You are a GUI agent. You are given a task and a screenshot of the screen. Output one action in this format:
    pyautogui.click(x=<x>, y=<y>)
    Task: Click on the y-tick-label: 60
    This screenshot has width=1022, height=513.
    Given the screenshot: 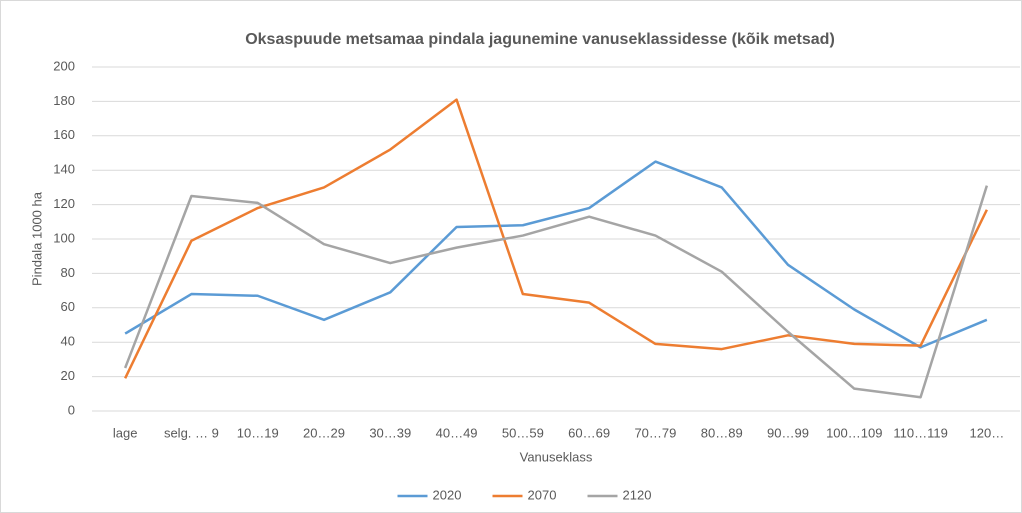 What is the action you would take?
    pyautogui.click(x=68, y=306)
    